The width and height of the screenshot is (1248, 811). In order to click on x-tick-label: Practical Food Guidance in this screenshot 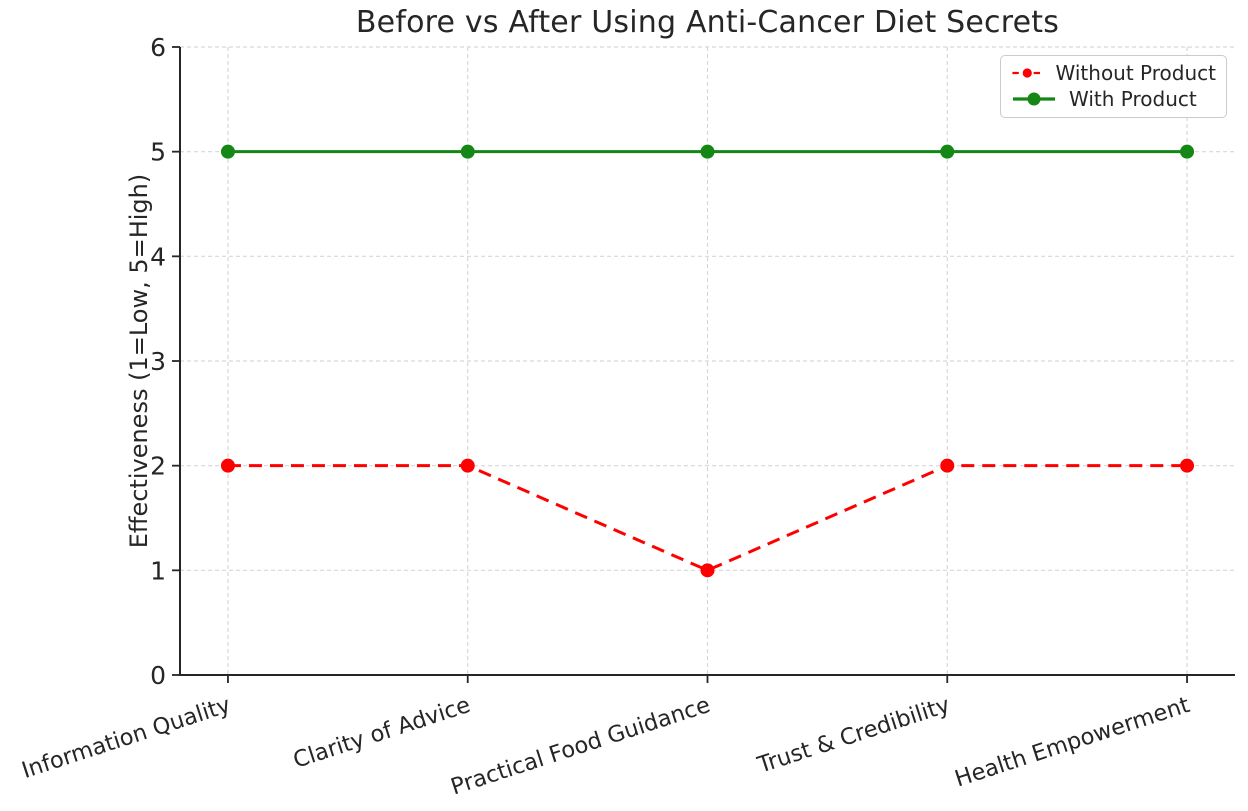, I will do `click(581, 746)`.